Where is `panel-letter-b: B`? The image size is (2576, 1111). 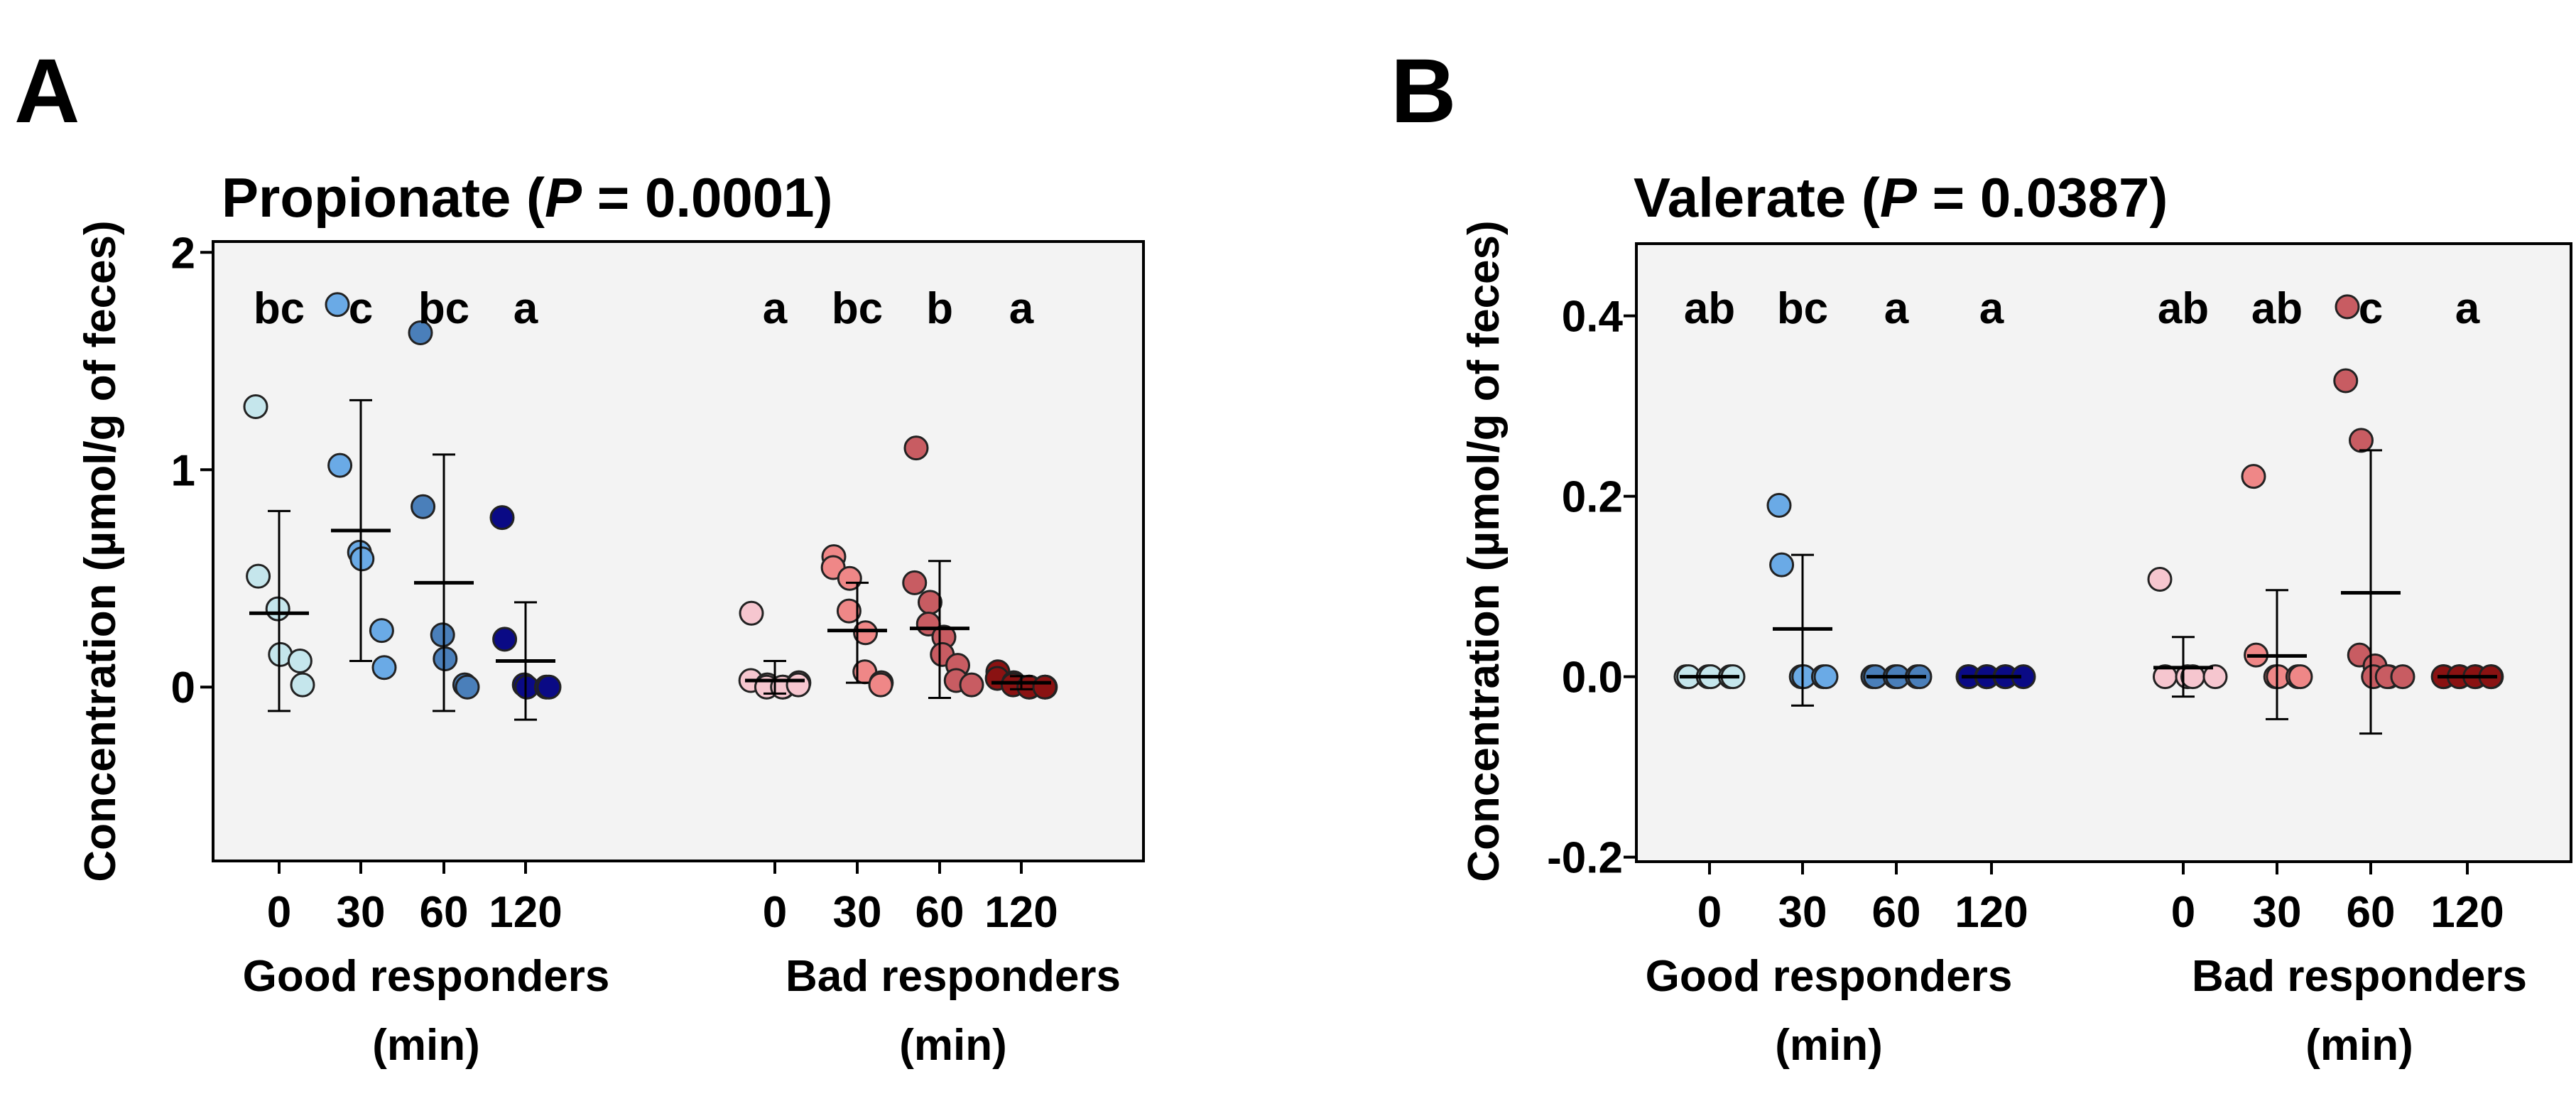 panel-letter-b: B is located at coordinates (1423, 91).